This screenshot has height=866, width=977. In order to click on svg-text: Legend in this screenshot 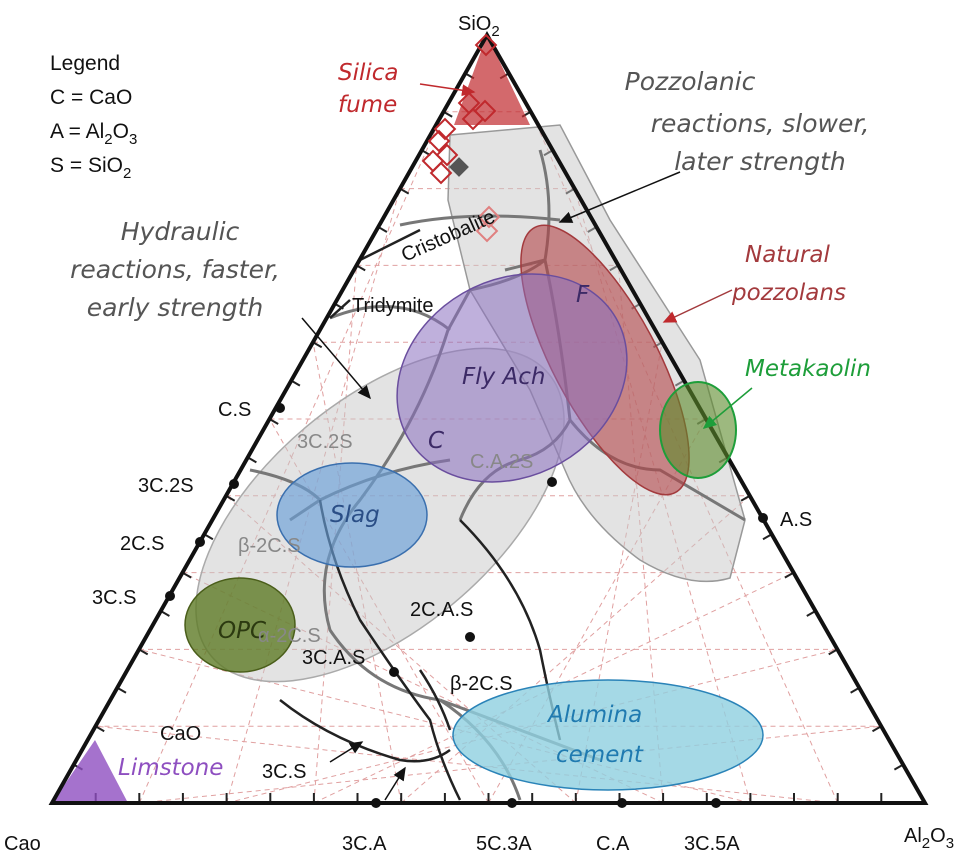, I will do `click(85, 63)`.